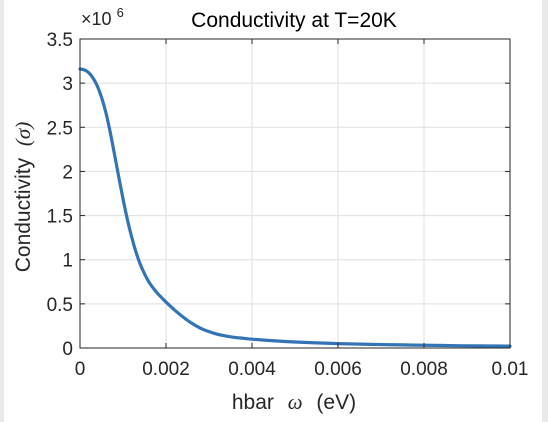  I want to click on x-axis-title-unit: (eV), so click(336, 402).